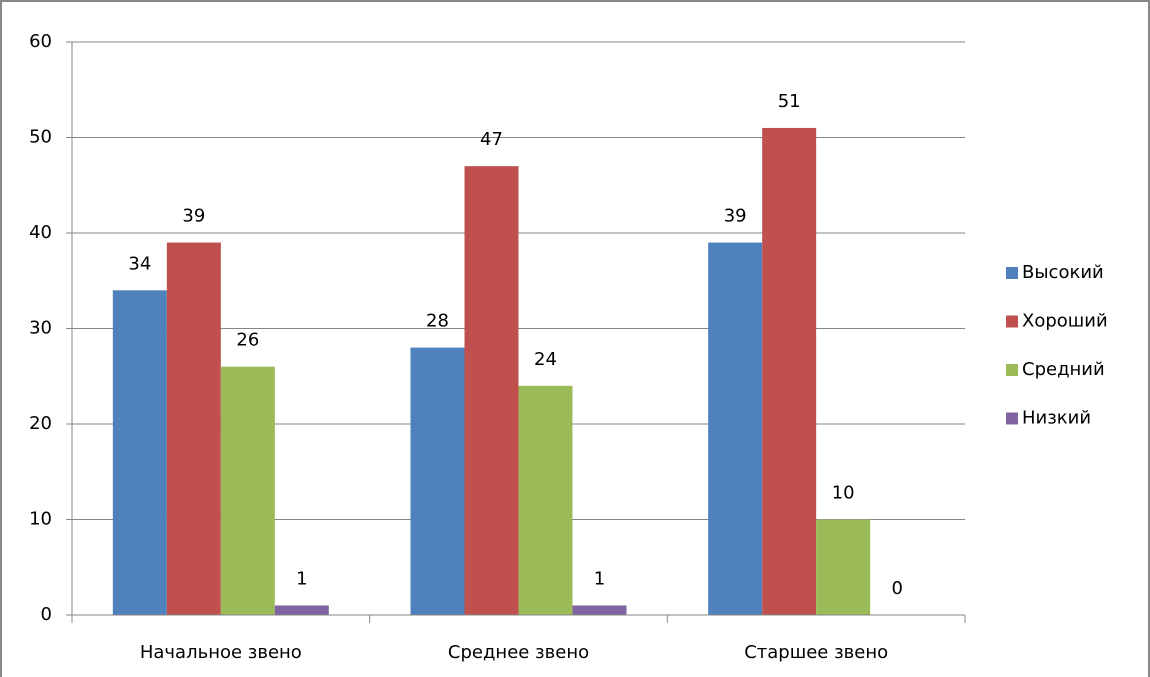 The height and width of the screenshot is (677, 1150). What do you see at coordinates (139, 263) in the screenshot?
I see `data-label: 34` at bounding box center [139, 263].